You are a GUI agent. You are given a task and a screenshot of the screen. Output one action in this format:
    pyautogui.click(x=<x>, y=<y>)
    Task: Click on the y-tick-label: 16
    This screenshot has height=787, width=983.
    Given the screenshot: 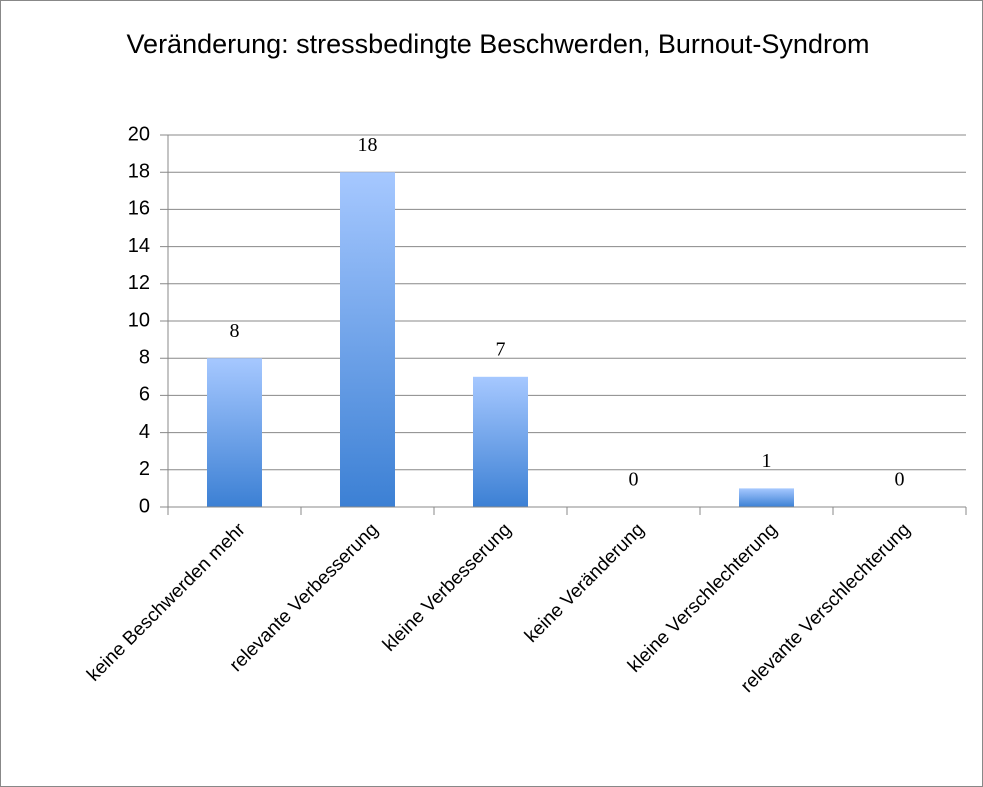 What is the action you would take?
    pyautogui.click(x=139, y=209)
    